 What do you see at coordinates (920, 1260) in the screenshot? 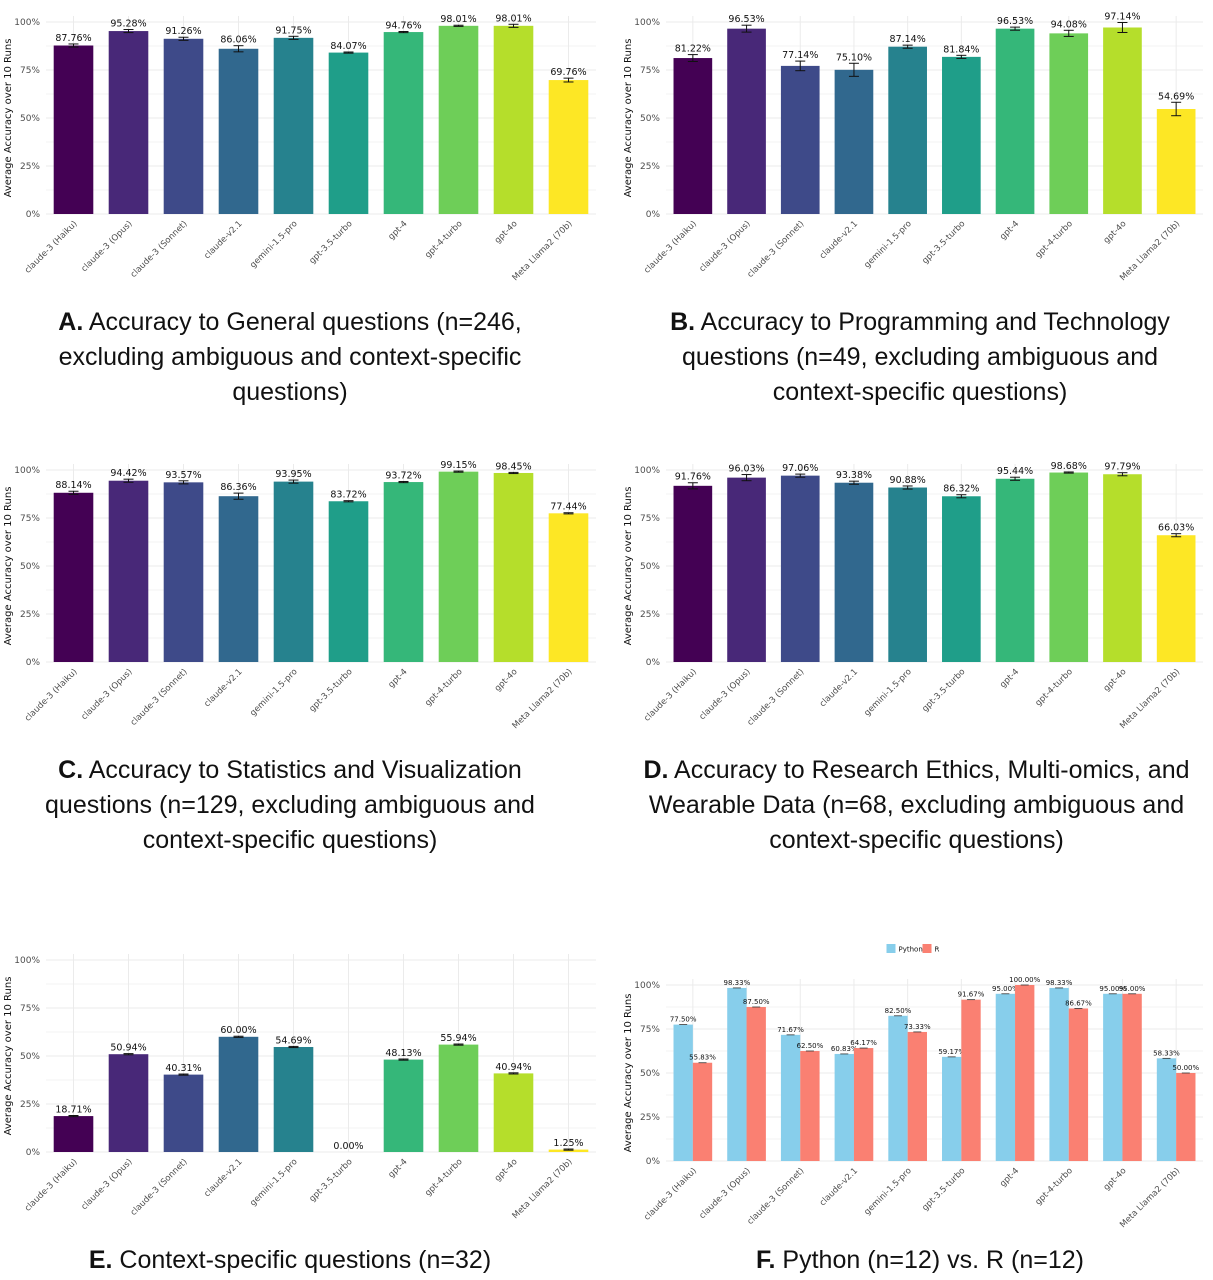
I see `caption-f: F. Python (n=12) vs. R (n=12)` at bounding box center [920, 1260].